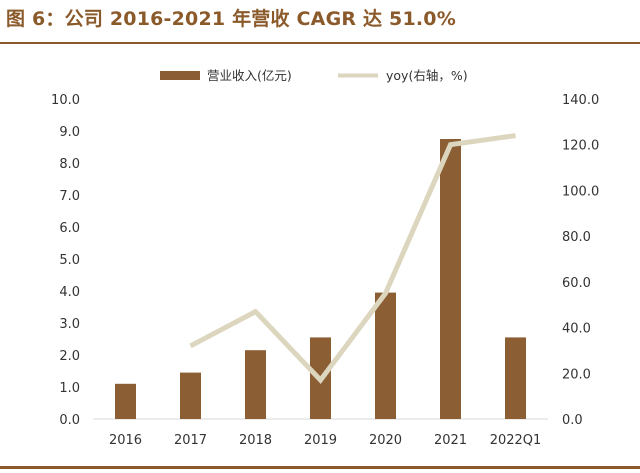 This screenshot has height=473, width=640. I want to click on left-tick-label: 4.0, so click(69, 292).